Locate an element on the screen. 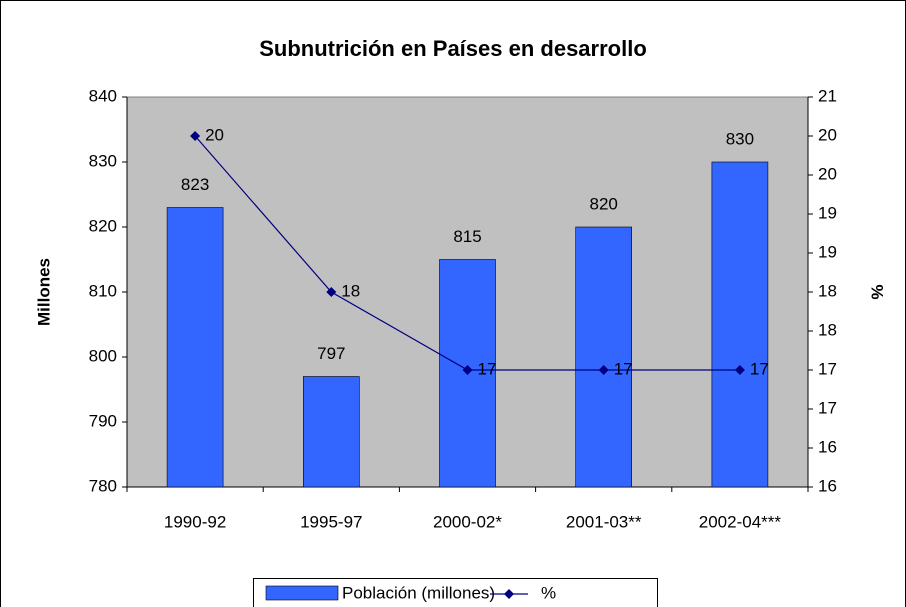 The image size is (906, 607). x-tick-label: 1990-92 is located at coordinates (195, 521).